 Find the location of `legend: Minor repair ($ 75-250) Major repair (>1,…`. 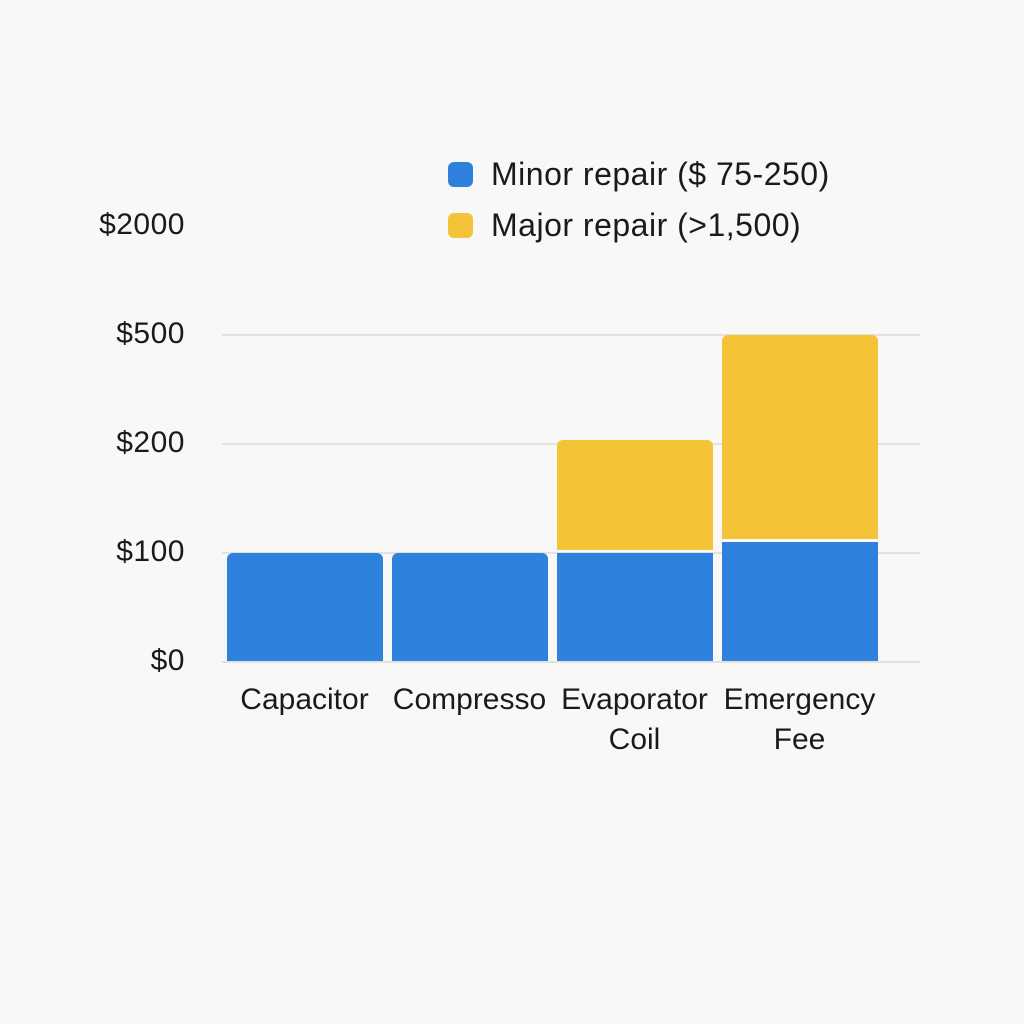

legend: Minor repair ($ 75-250) Major repair (>1,… is located at coordinates (639, 200).